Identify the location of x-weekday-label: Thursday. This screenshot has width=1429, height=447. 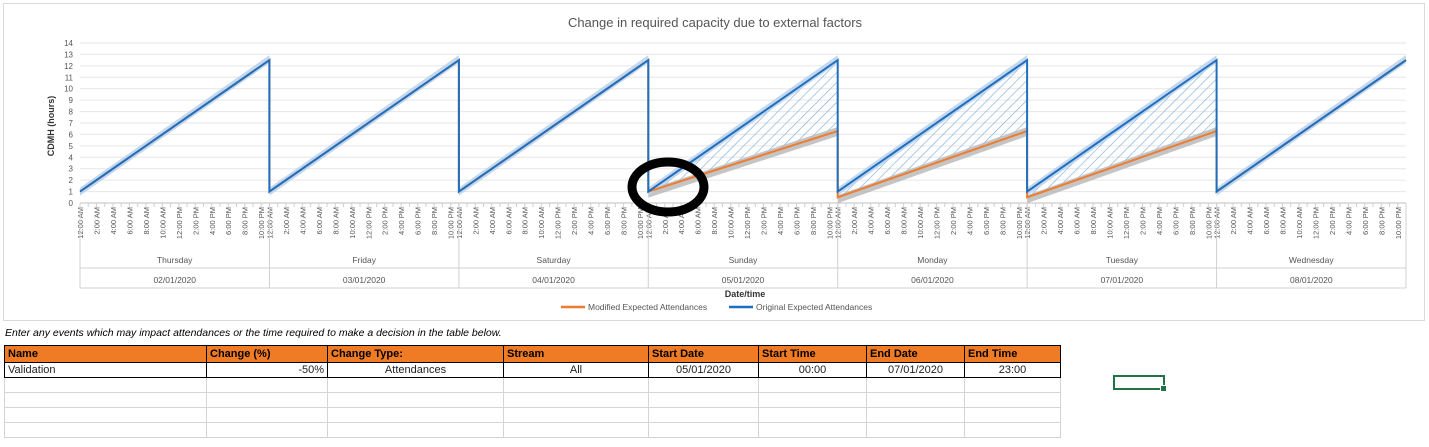
(175, 260).